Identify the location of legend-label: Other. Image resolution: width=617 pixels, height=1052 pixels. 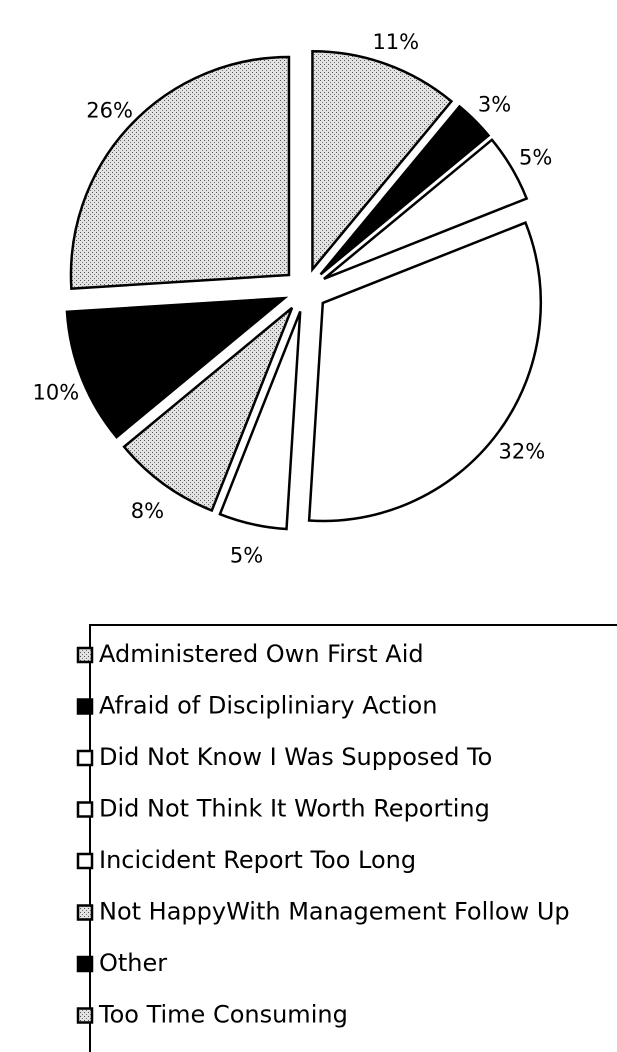
(133, 963).